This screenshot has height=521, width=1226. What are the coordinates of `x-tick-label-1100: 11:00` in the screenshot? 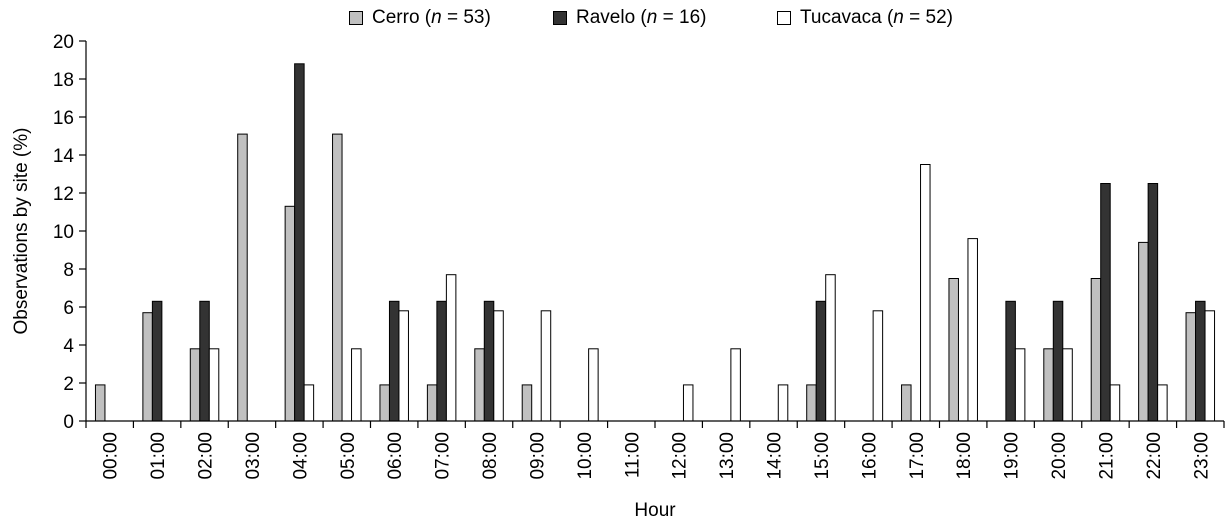 It's located at (632, 455).